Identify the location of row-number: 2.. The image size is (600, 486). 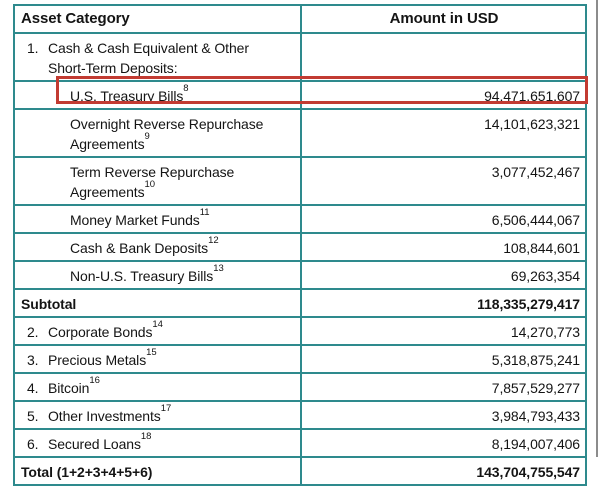
(33, 332).